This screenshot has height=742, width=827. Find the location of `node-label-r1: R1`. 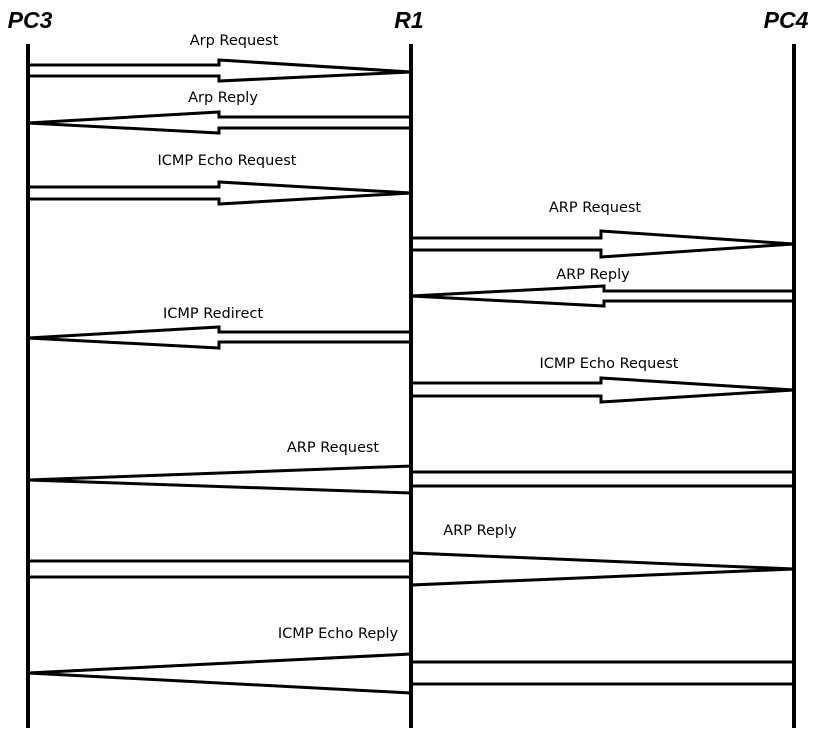

node-label-r1: R1 is located at coordinates (408, 20).